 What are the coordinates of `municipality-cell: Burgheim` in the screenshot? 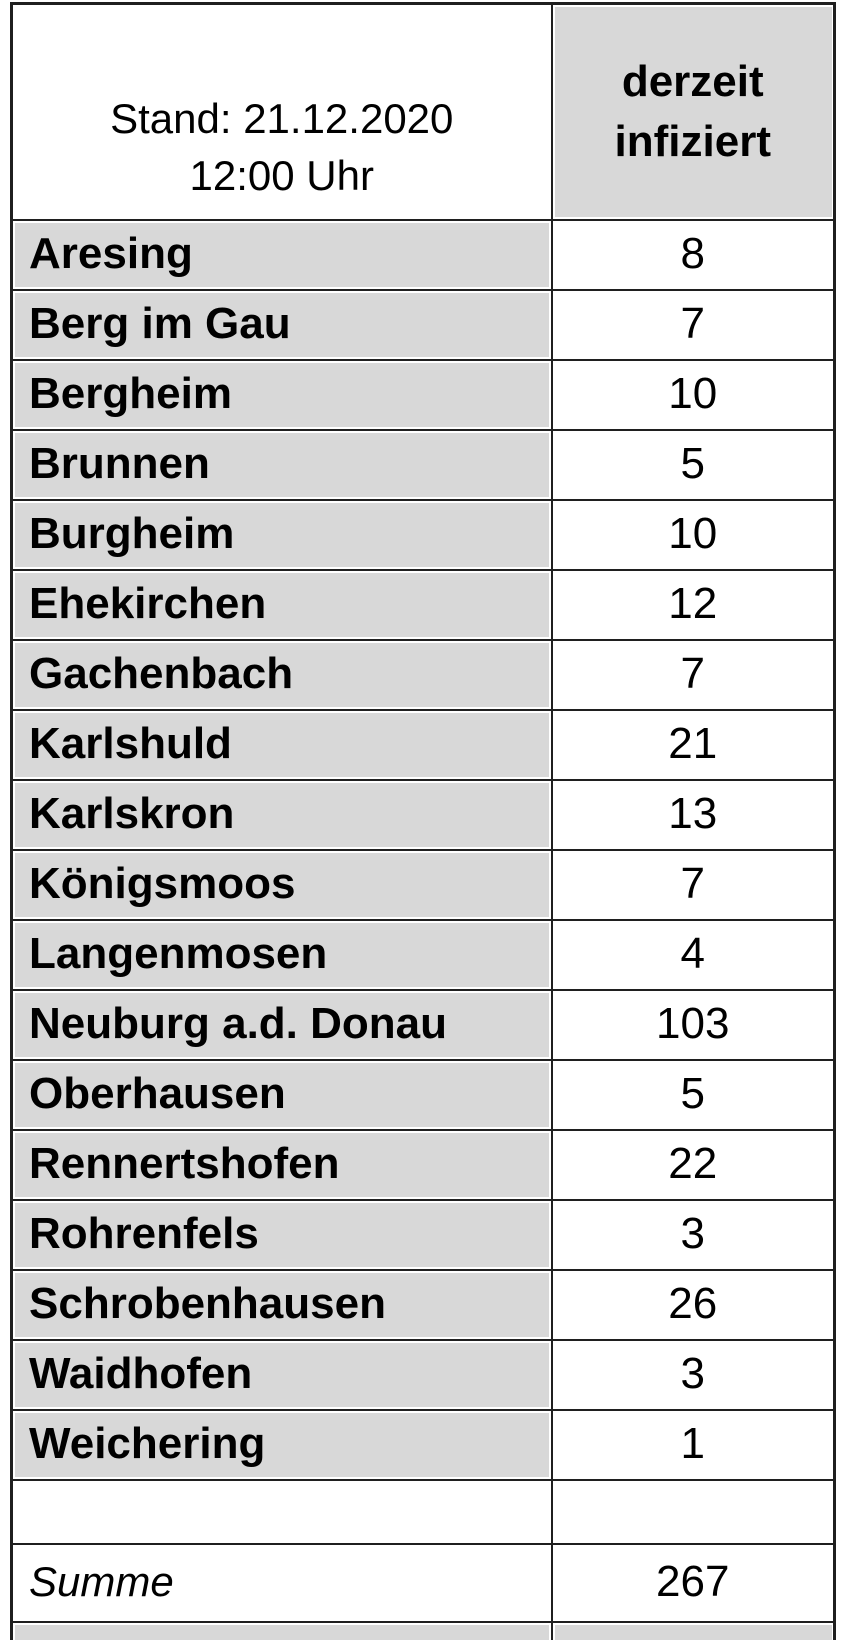 It's located at (281, 534).